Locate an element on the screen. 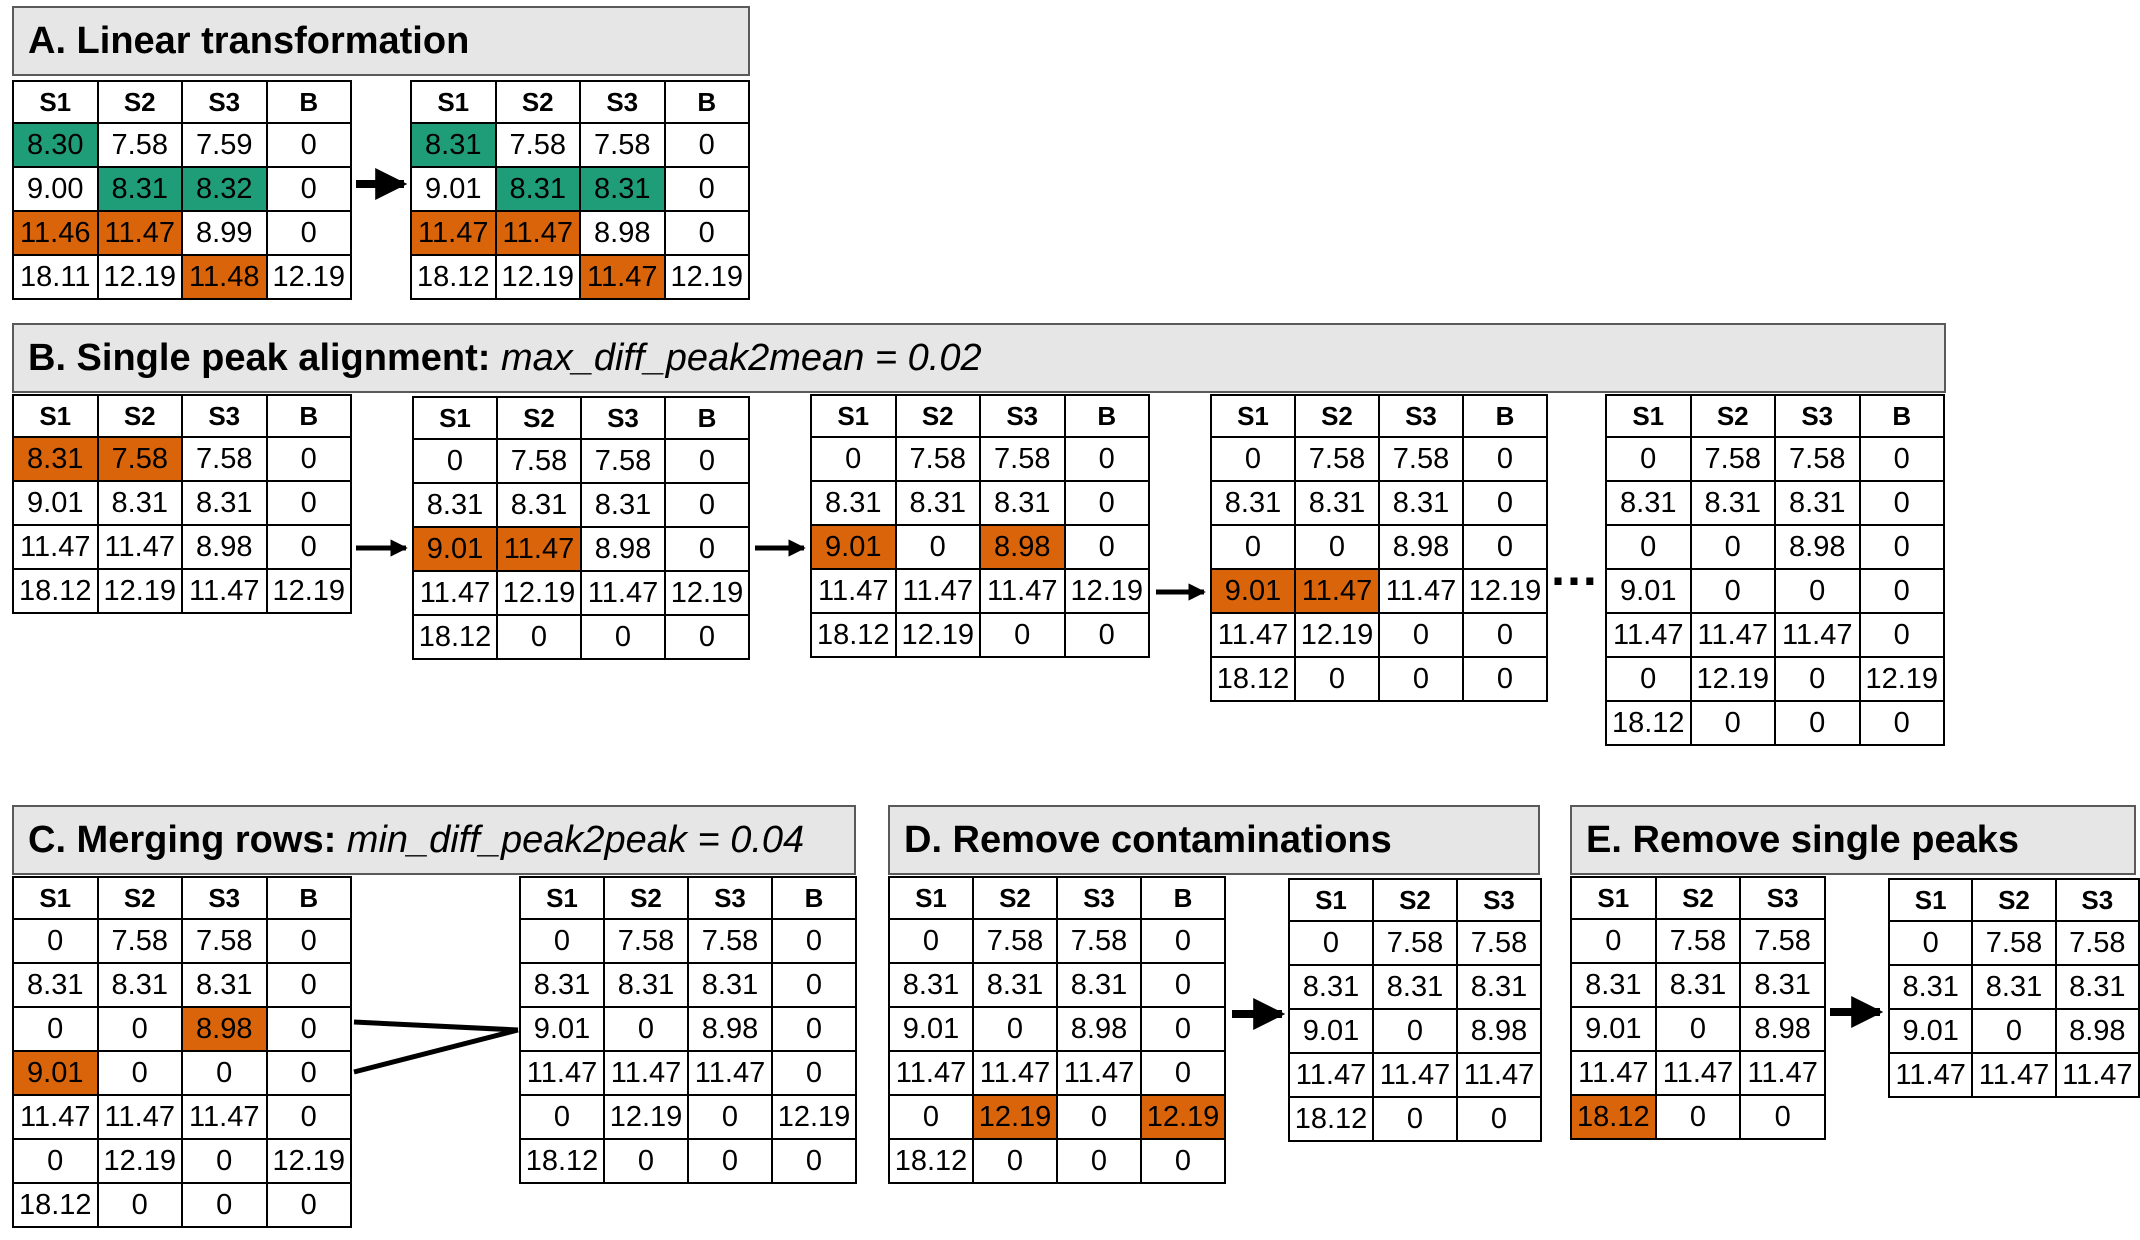  table-row: 9.01 0 8.98 is located at coordinates (2013, 1031).